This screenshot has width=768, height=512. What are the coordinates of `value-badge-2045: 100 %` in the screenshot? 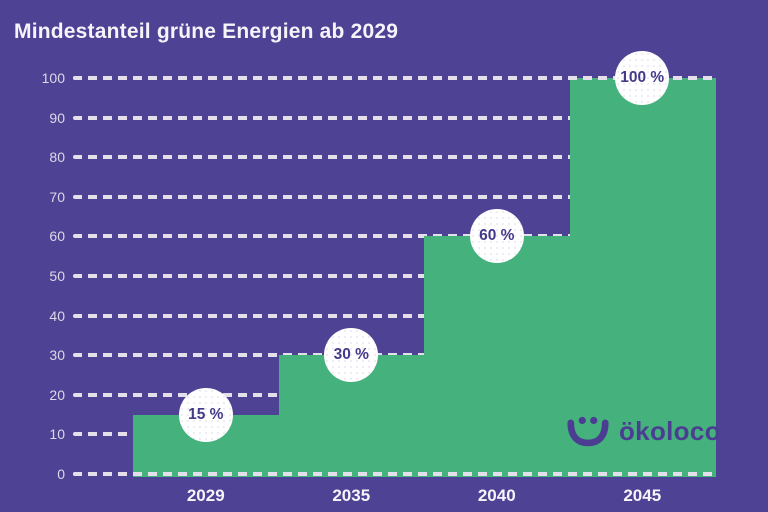 It's located at (642, 78).